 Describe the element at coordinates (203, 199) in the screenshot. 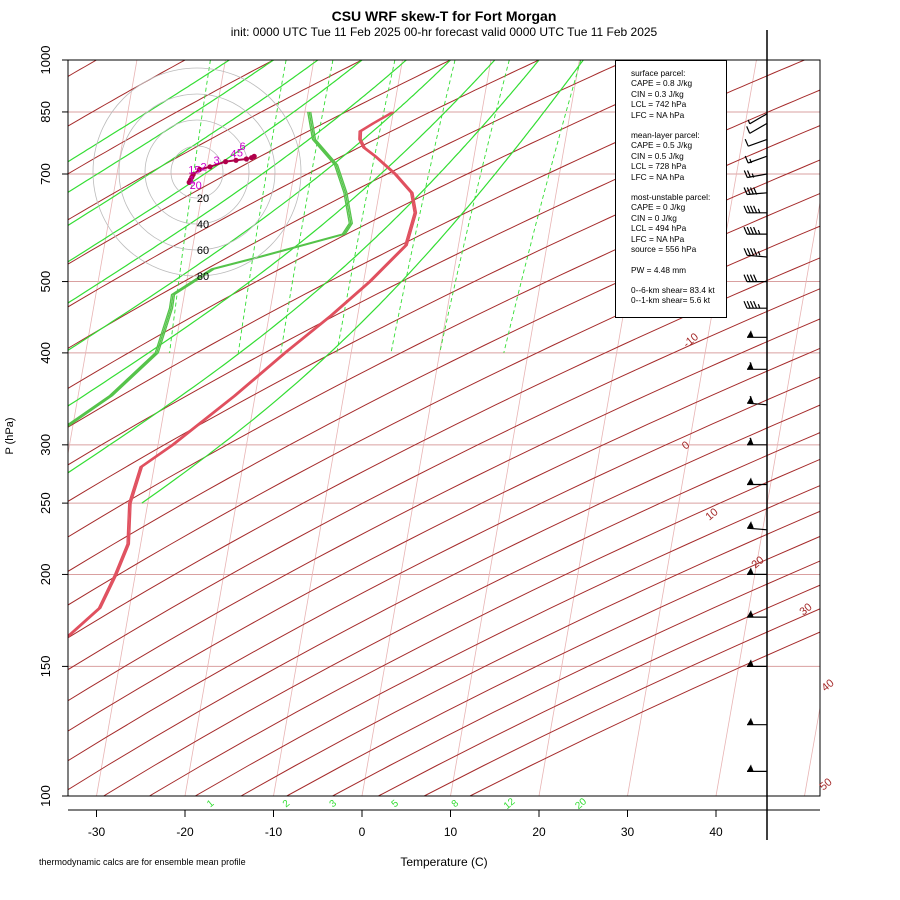

I see `hodograph-ring-label: 20` at that location.